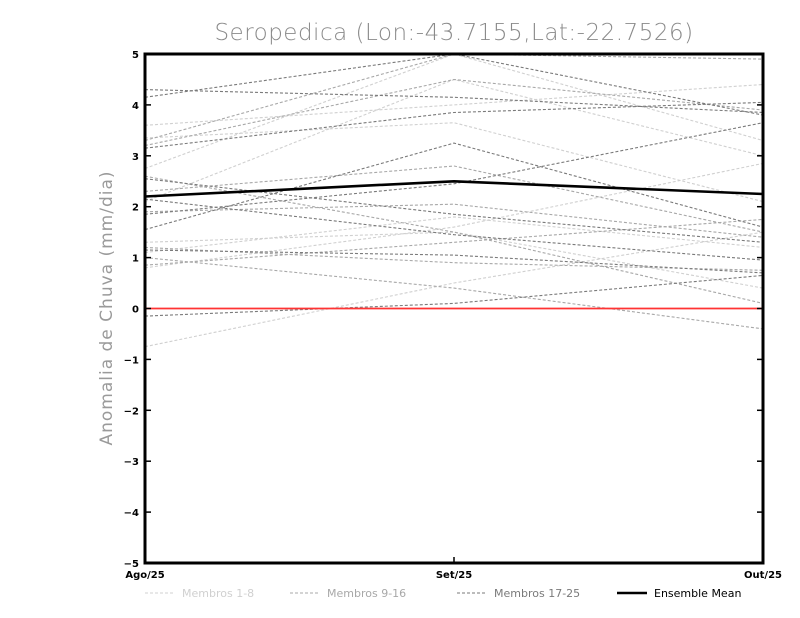 The height and width of the screenshot is (618, 800). I want to click on ensemble-mean-group, so click(454, 188).